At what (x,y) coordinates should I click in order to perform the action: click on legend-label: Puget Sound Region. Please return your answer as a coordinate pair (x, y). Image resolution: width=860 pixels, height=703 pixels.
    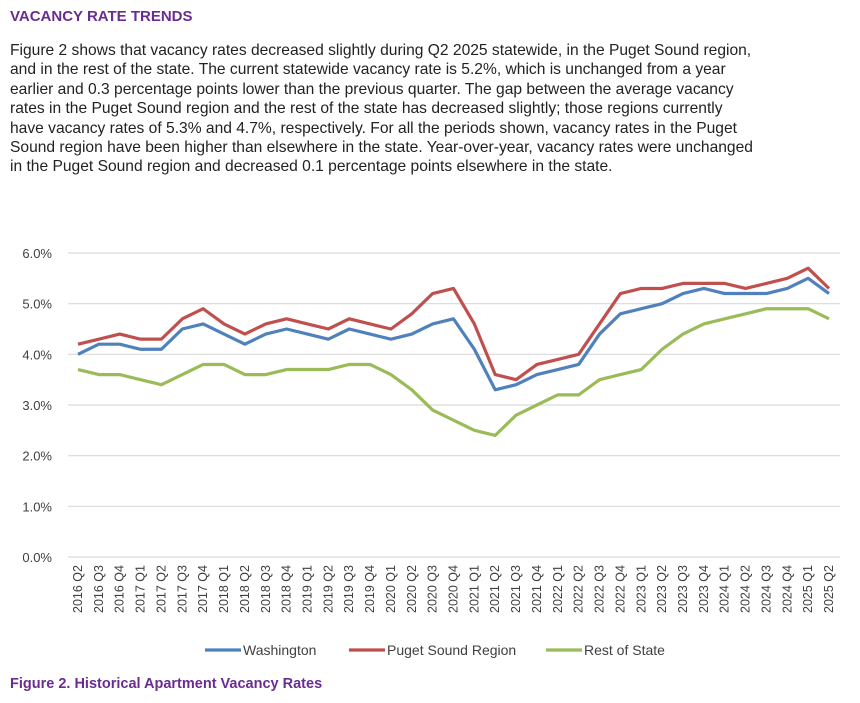
    Looking at the image, I should click on (451, 650).